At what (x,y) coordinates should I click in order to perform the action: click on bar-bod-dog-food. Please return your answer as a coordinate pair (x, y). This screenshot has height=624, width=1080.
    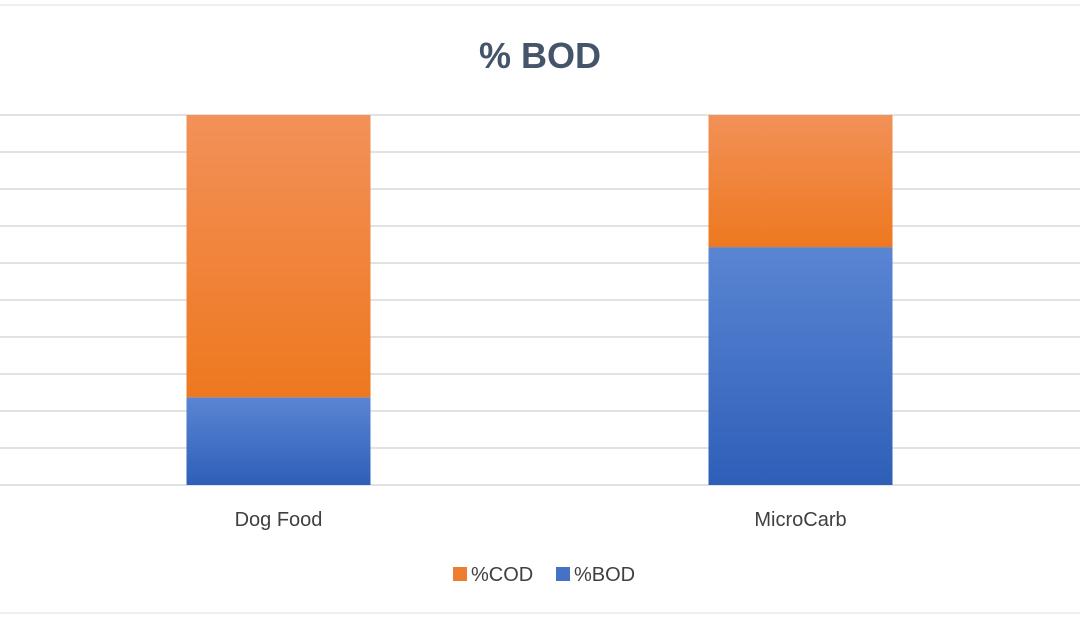
    Looking at the image, I should click on (278, 441).